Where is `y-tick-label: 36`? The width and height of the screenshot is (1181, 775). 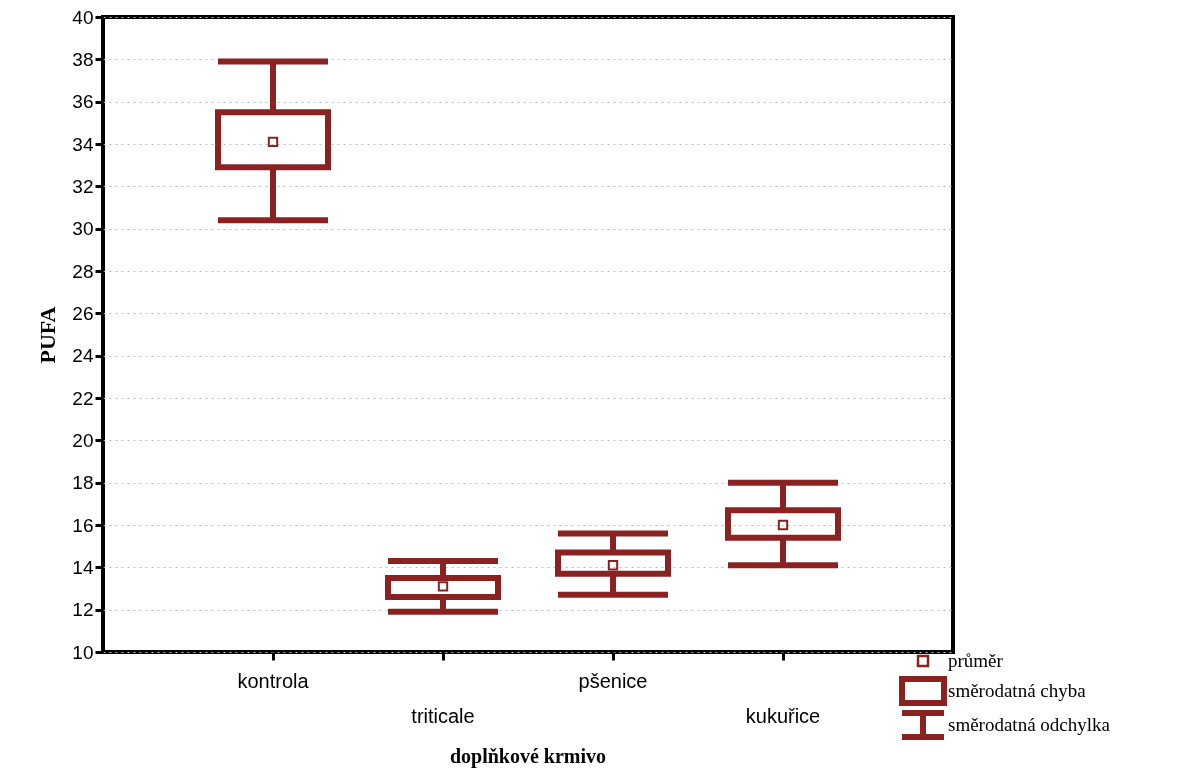
y-tick-label: 36 is located at coordinates (83, 102).